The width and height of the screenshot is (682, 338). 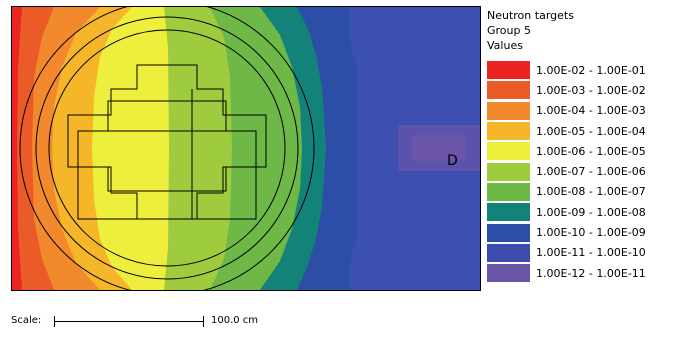 I want to click on legend-item-label: 1.00E-09 - 1.00E-08, so click(x=591, y=212).